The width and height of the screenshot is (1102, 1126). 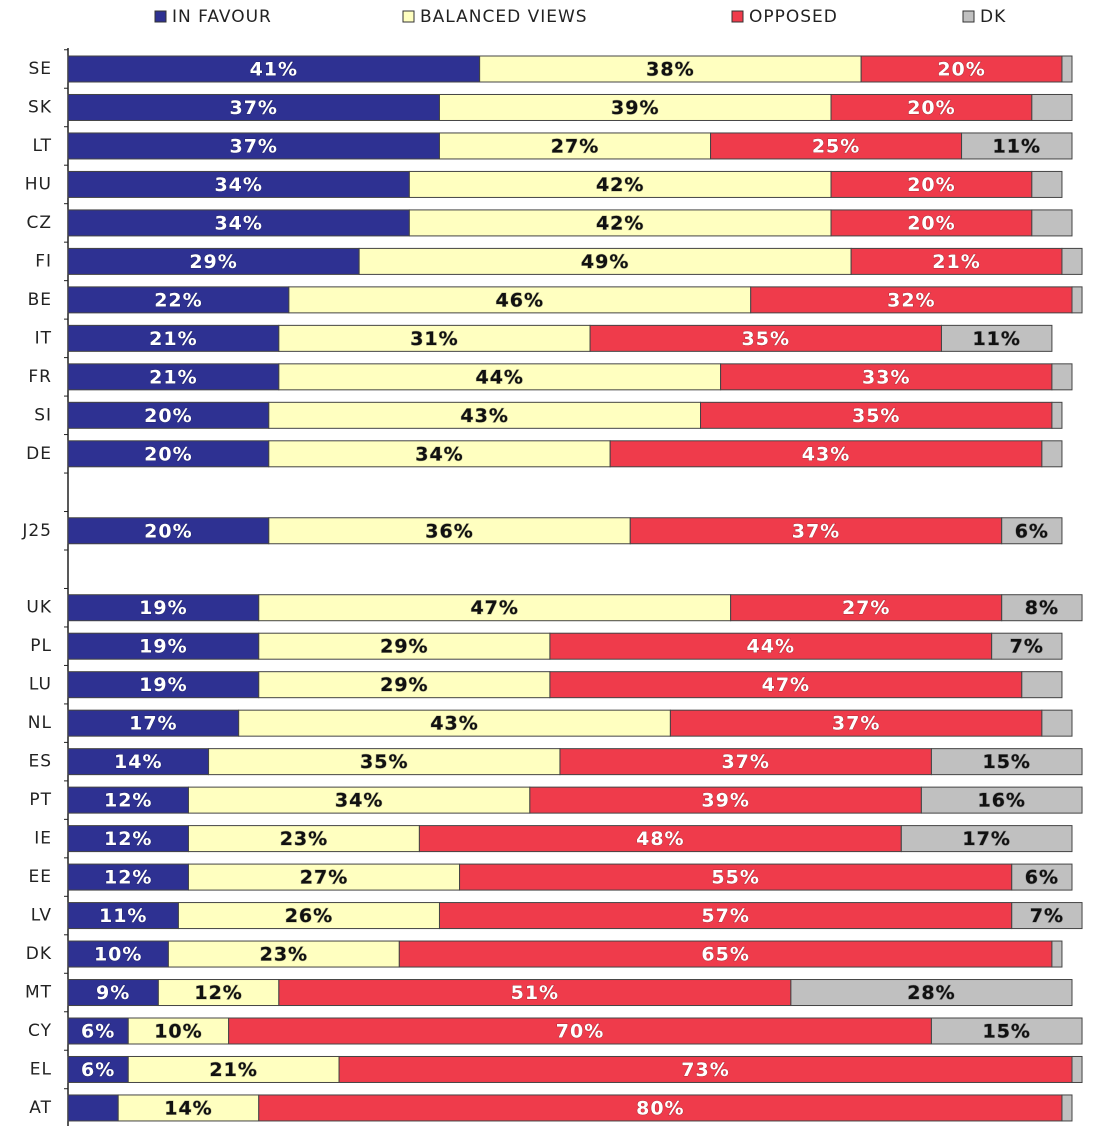 What do you see at coordinates (40, 877) in the screenshot?
I see `category-label: EE` at bounding box center [40, 877].